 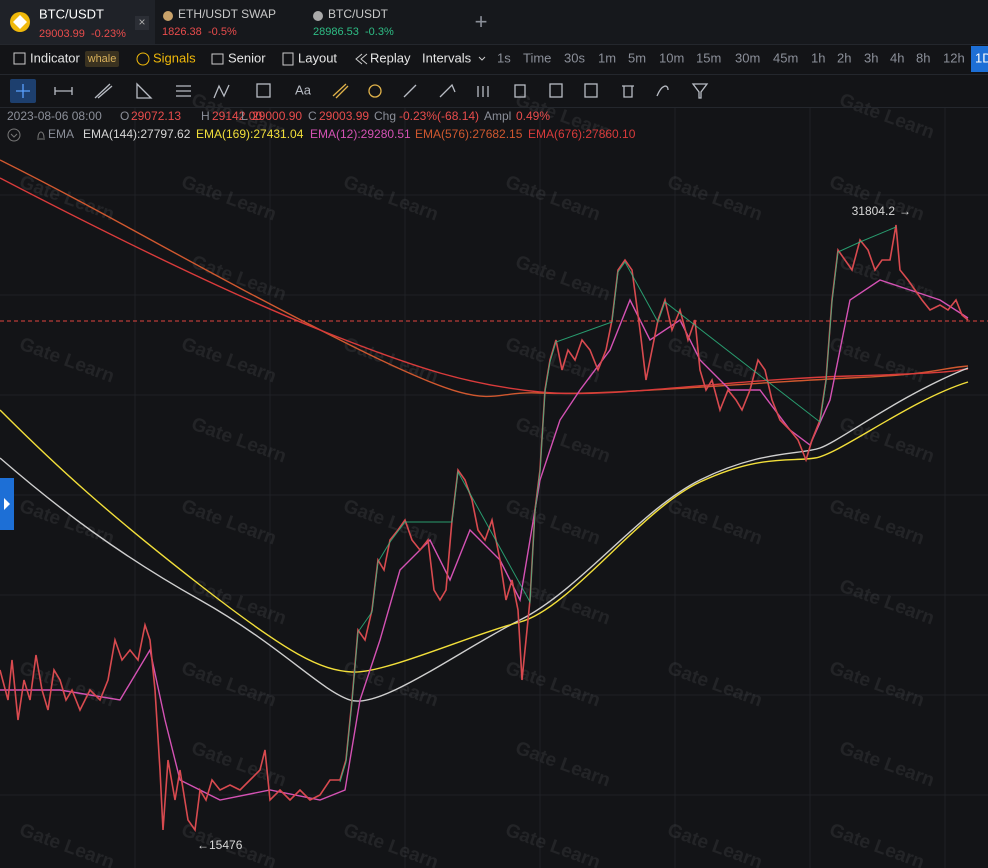 I want to click on ohlc-low: 29000.90, so click(x=277, y=116).